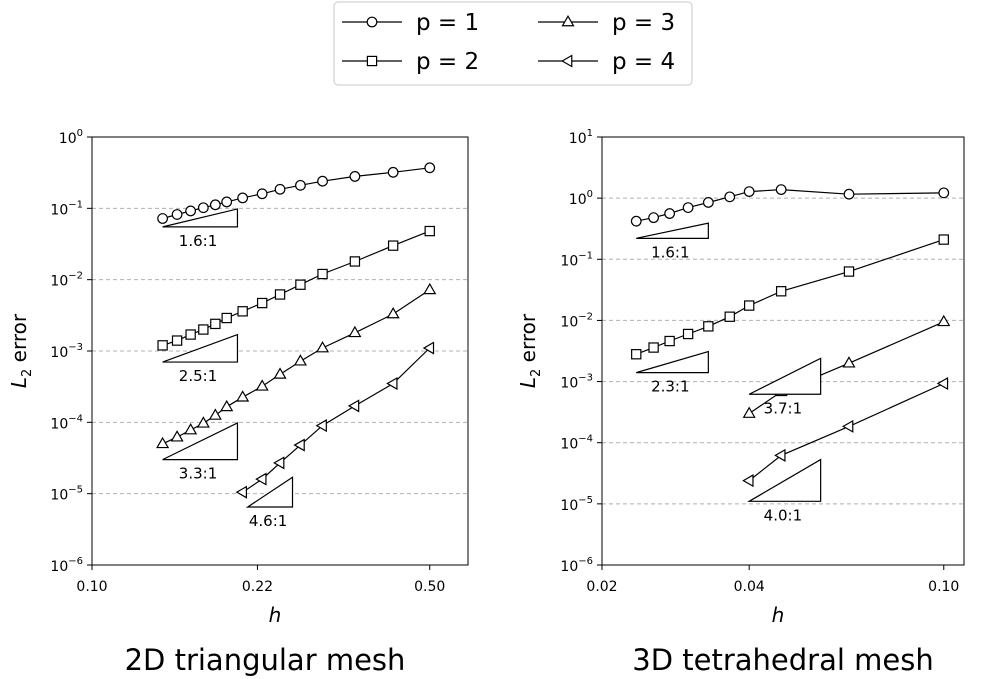 The width and height of the screenshot is (984, 679). I want to click on y-axis-label-symbol: L, so click(19, 382).